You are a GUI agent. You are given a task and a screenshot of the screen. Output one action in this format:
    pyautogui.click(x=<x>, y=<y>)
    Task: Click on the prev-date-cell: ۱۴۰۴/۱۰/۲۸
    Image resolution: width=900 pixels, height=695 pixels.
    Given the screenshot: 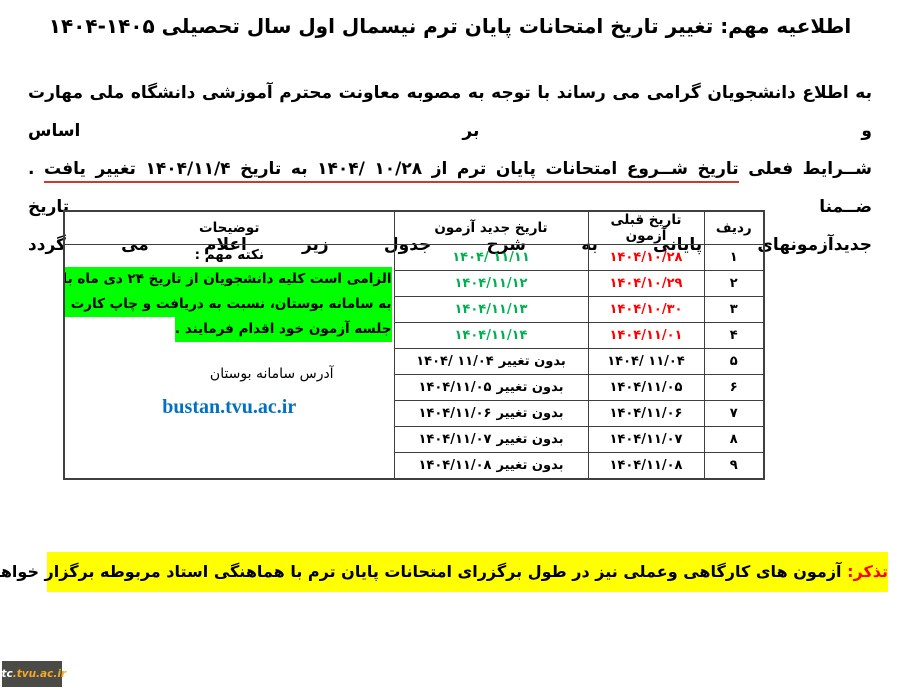 What is the action you would take?
    pyautogui.click(x=646, y=257)
    